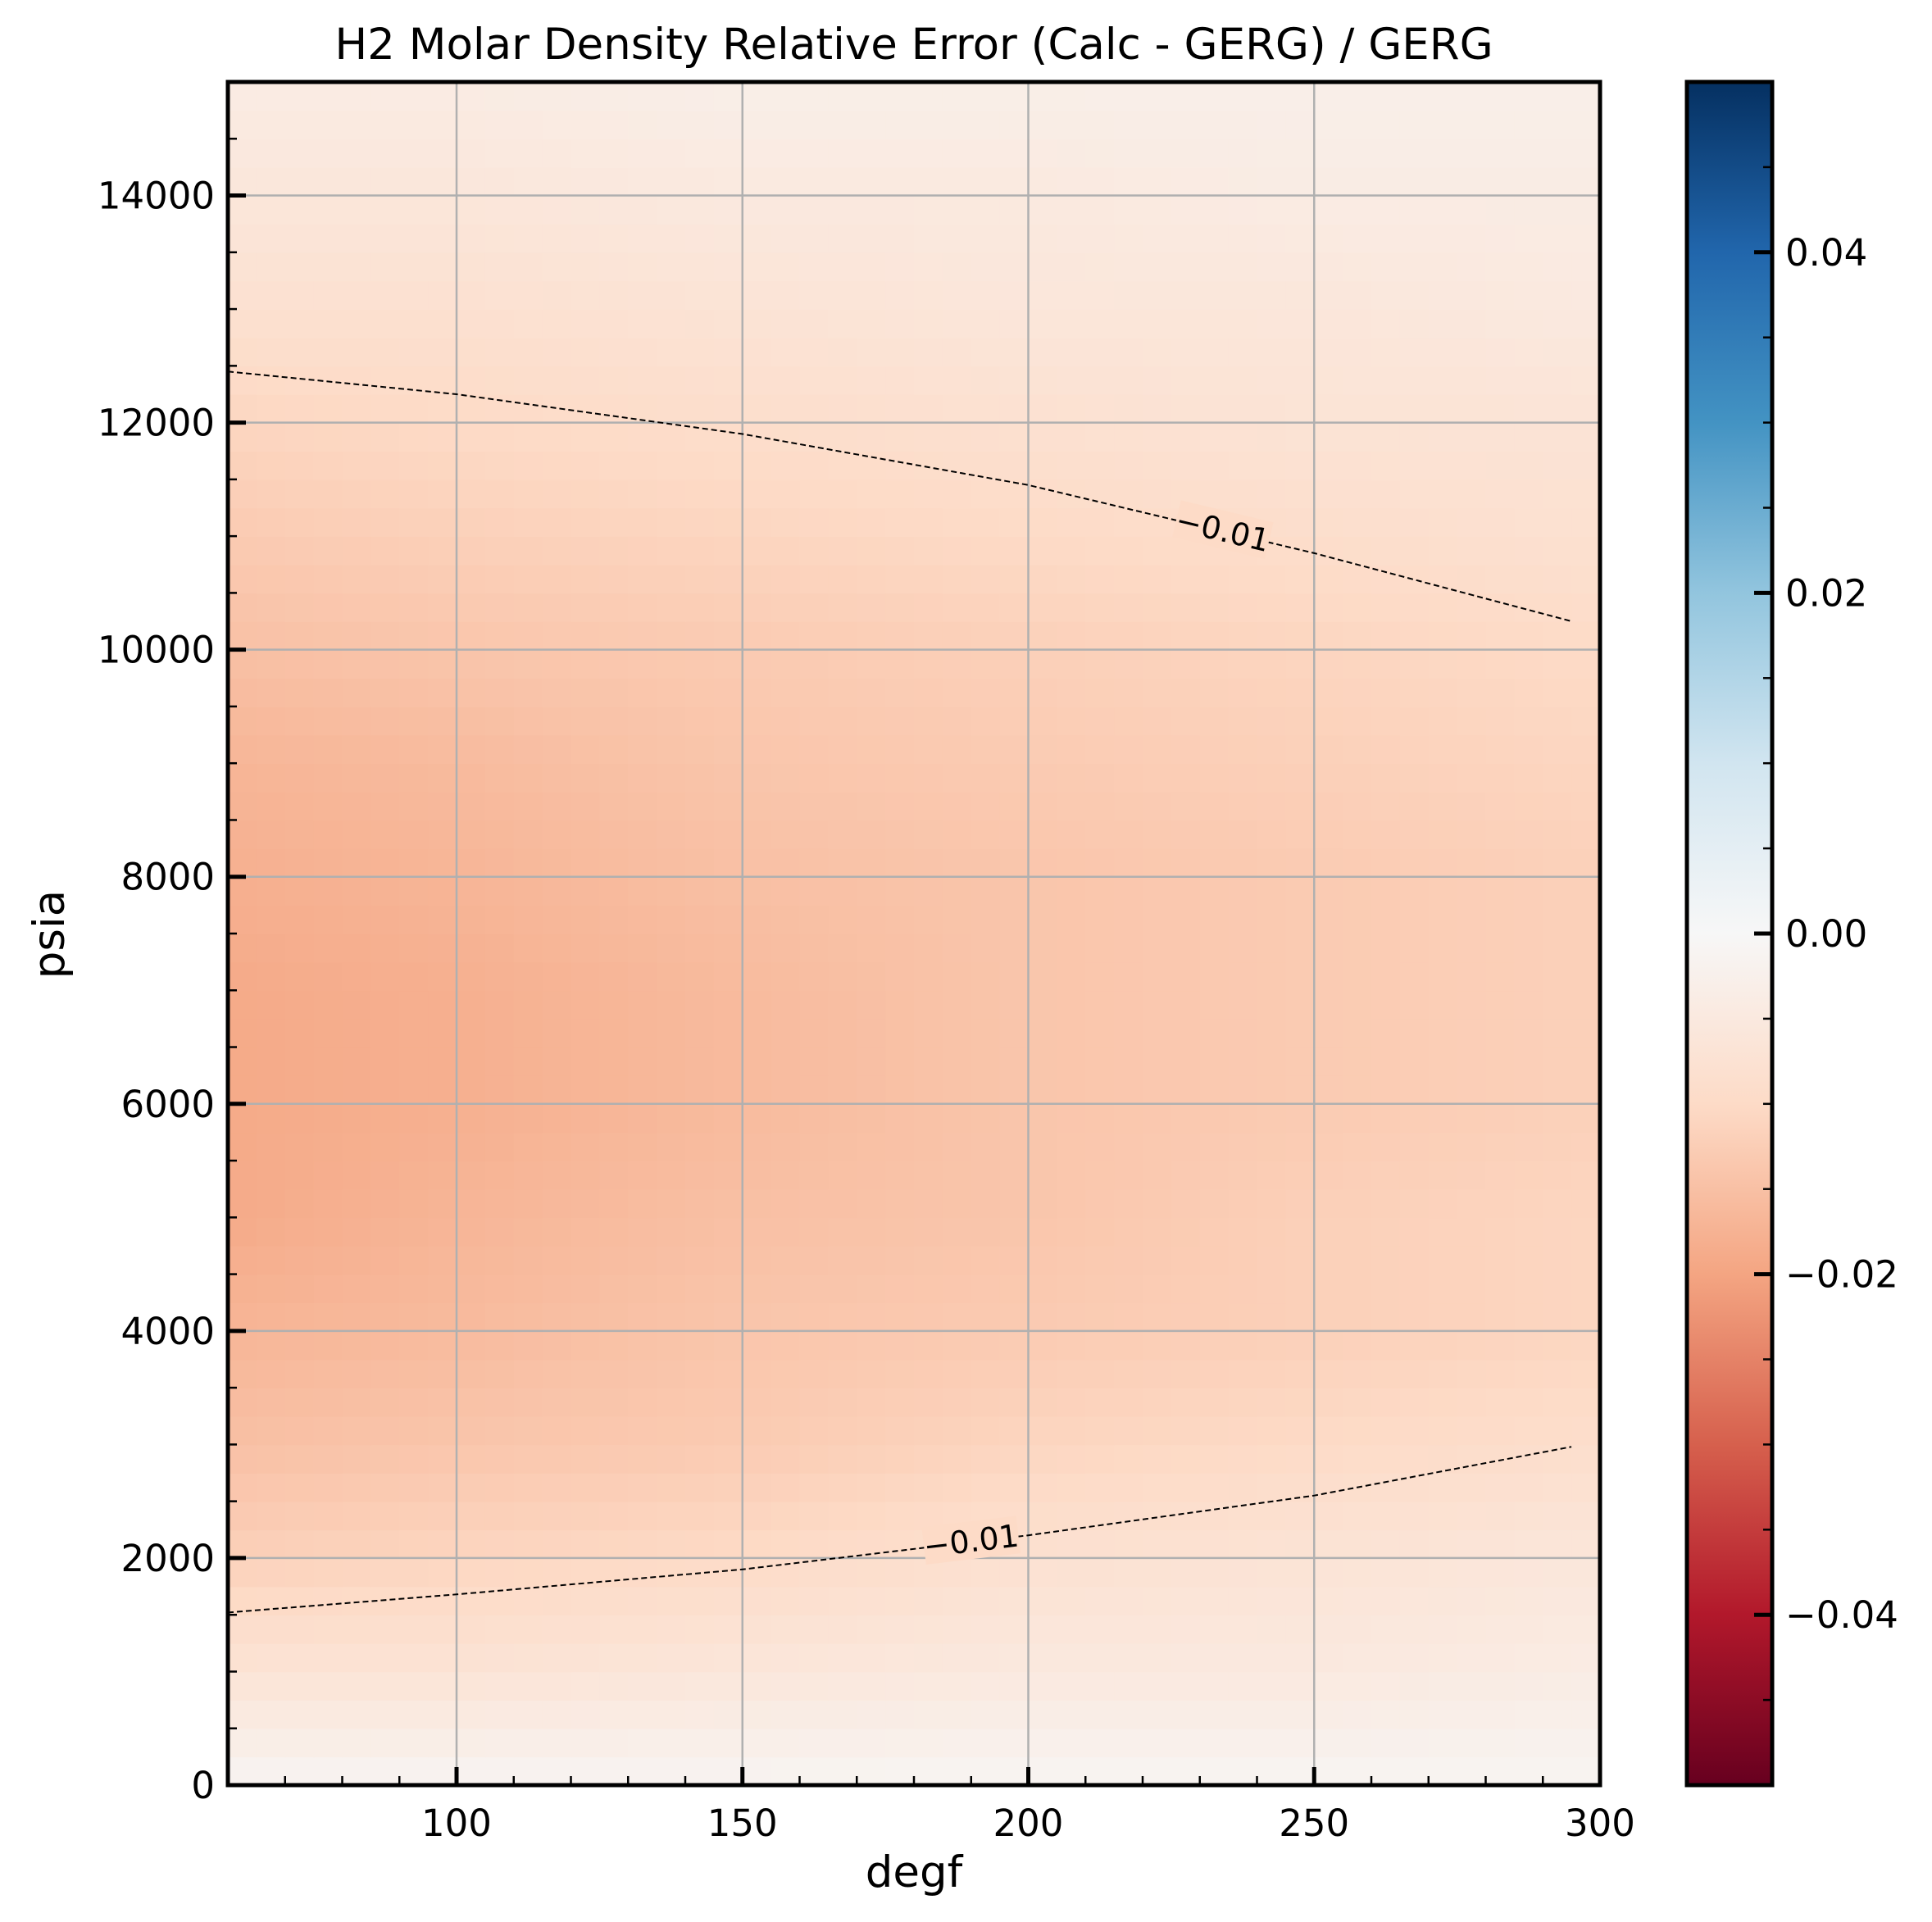 This screenshot has width=1932, height=1922. Describe the element at coordinates (915, 1872) in the screenshot. I see `x-axis-label: degf` at that location.